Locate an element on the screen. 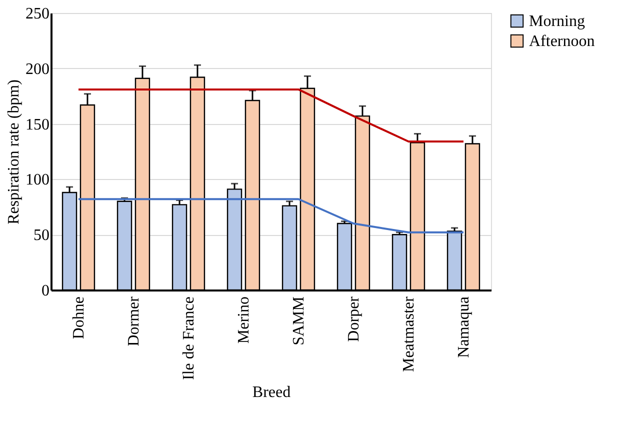  x-axis-title: Breed is located at coordinates (271, 393).